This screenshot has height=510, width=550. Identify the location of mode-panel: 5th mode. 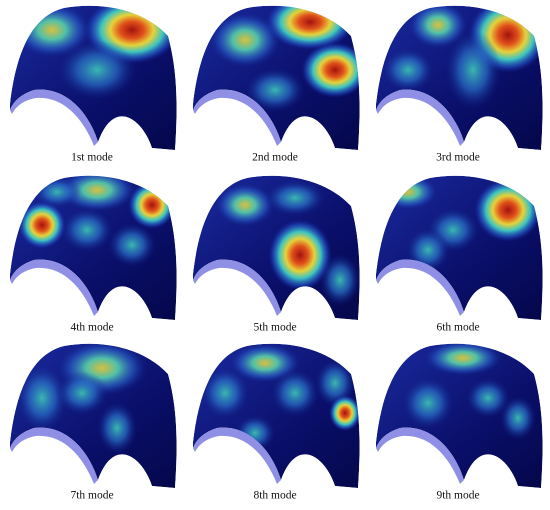
(276, 254).